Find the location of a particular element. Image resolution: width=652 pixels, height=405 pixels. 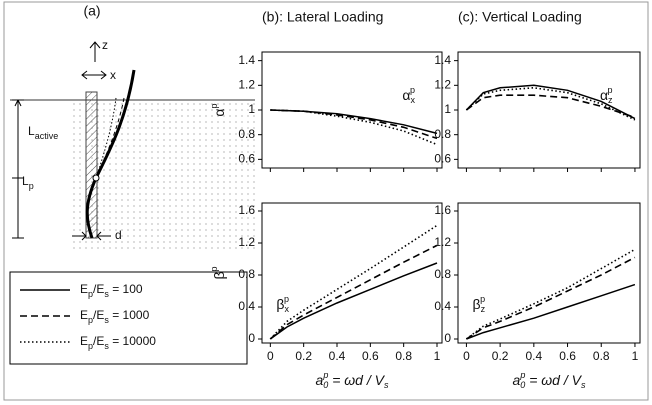

y-tick-label: 0.4 is located at coordinates (442, 306).